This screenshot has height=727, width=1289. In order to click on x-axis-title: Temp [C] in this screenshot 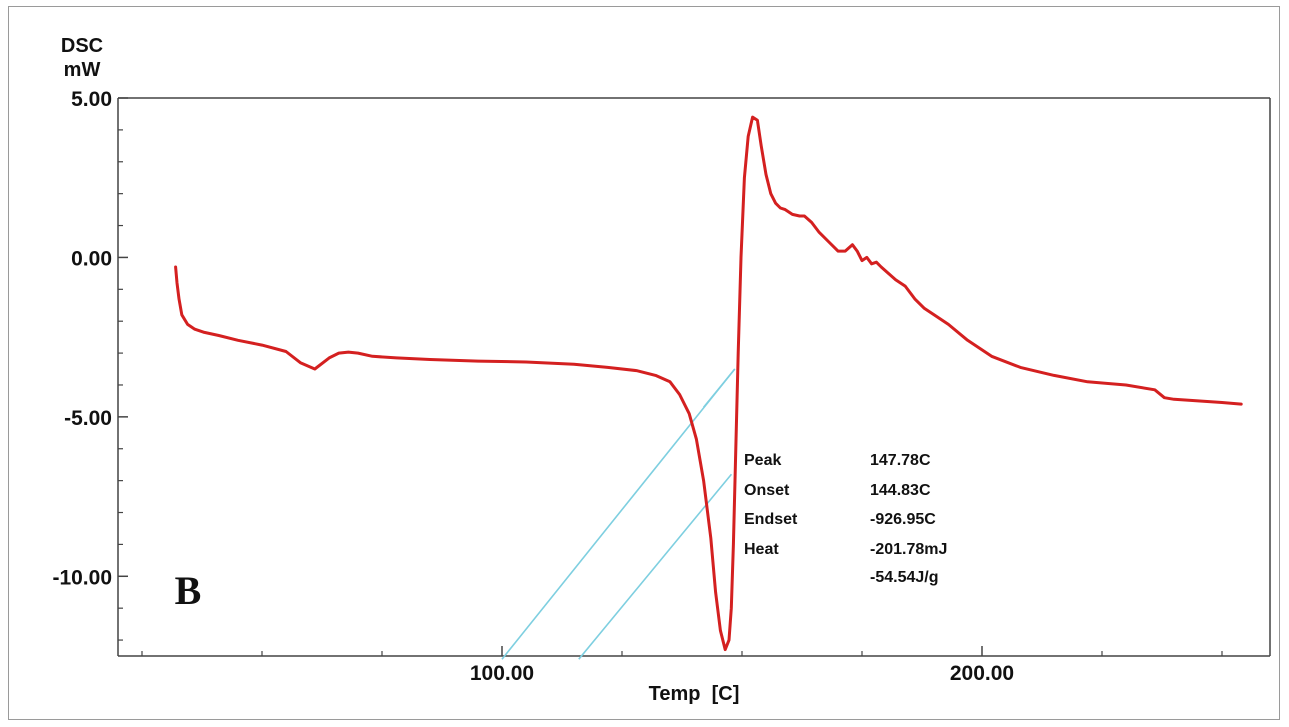, I will do `click(694, 694)`.